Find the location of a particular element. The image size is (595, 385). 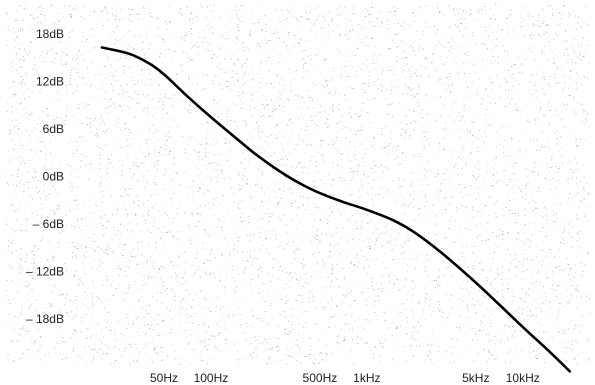

x-axis-tick-labels: 50Hz 100Hz 500Hz 1kHz 5kHz 10kHz is located at coordinates (345, 378).